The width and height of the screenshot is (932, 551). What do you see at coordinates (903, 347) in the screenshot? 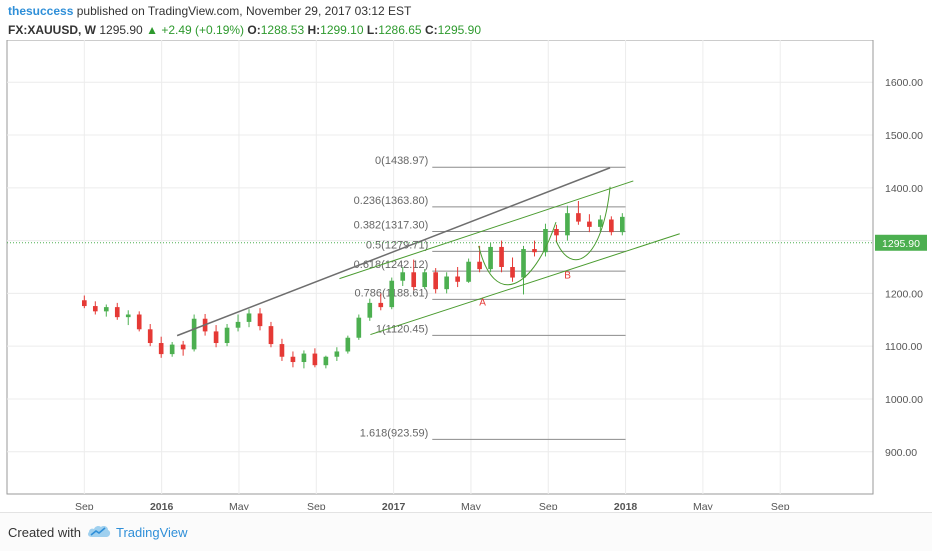
I see `y-tick-label: 1100.00` at bounding box center [903, 347].